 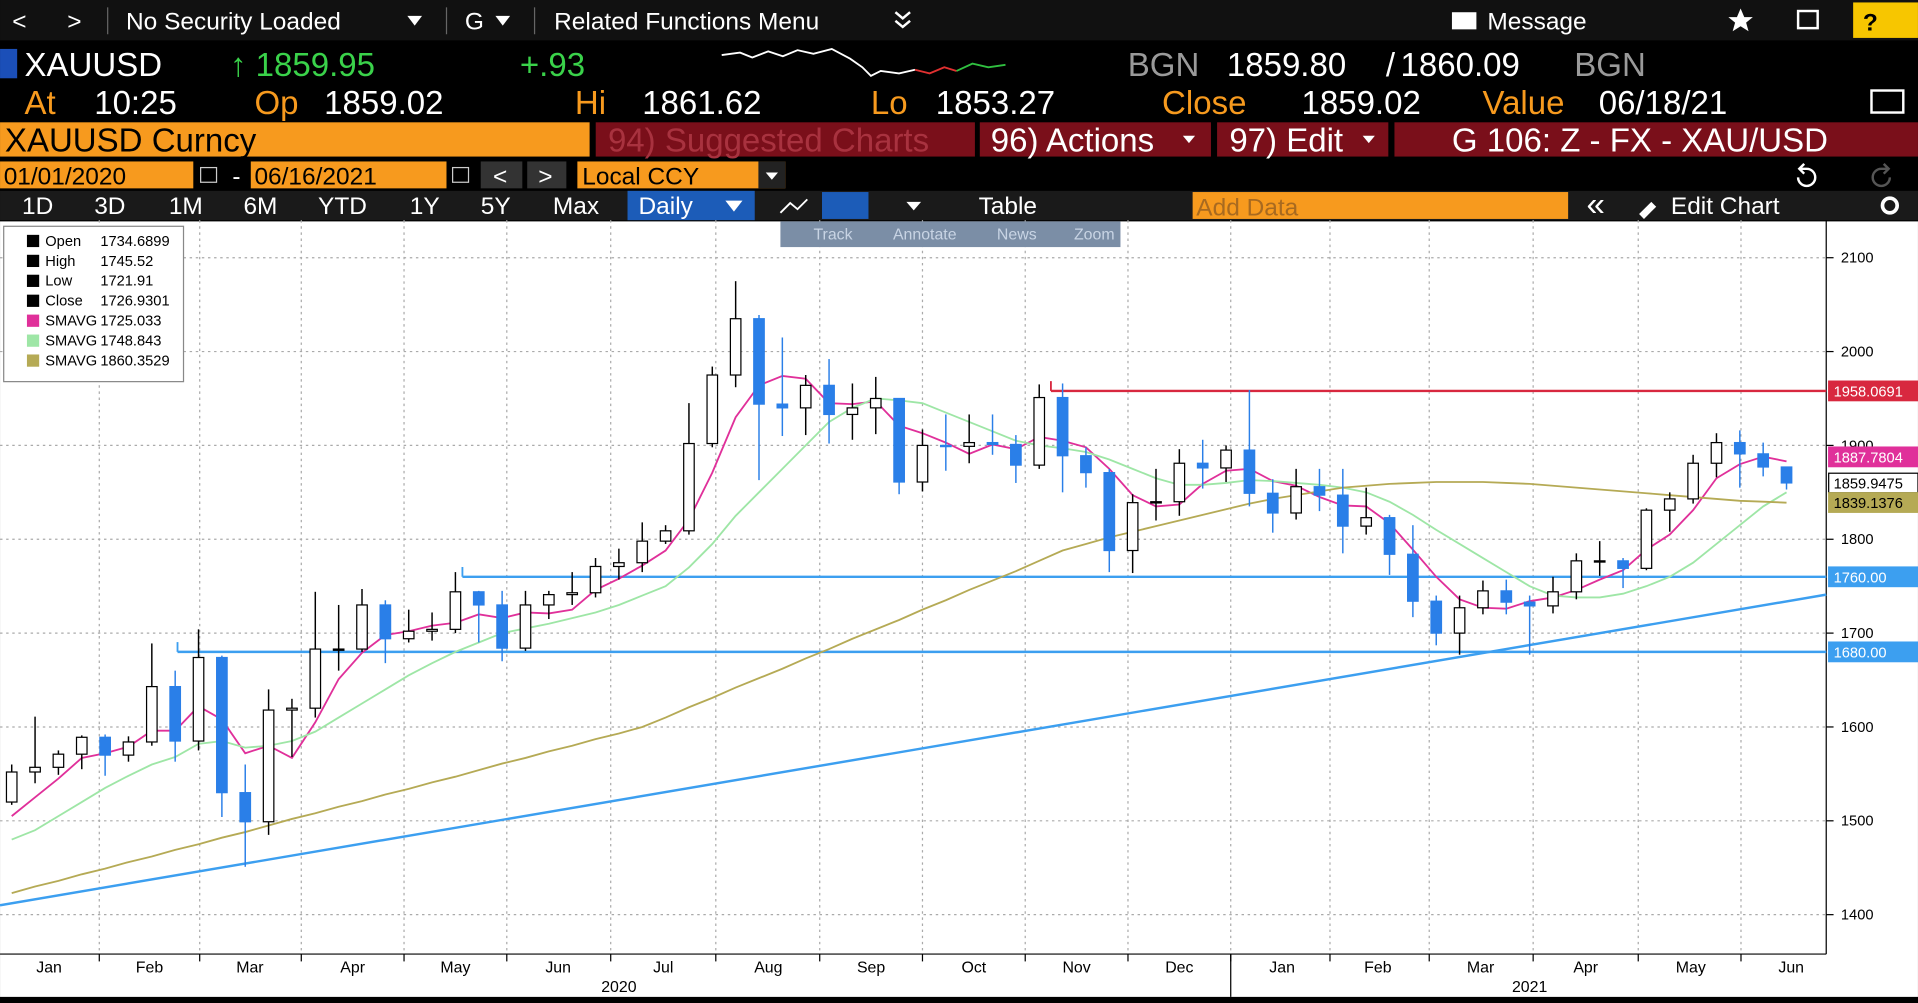 What do you see at coordinates (1282, 967) in the screenshot?
I see `x-tick-label: Jan` at bounding box center [1282, 967].